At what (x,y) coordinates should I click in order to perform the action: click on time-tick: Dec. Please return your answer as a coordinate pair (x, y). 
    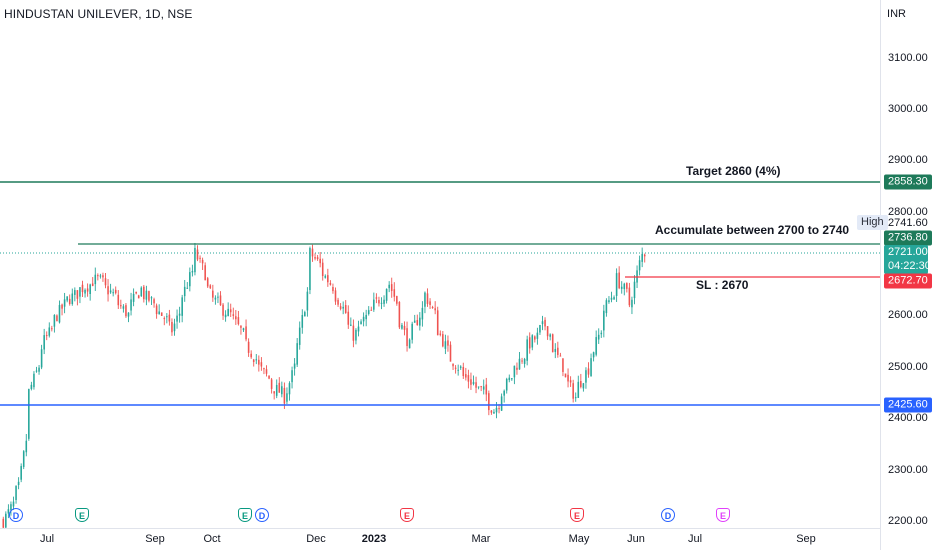
    Looking at the image, I should click on (316, 539).